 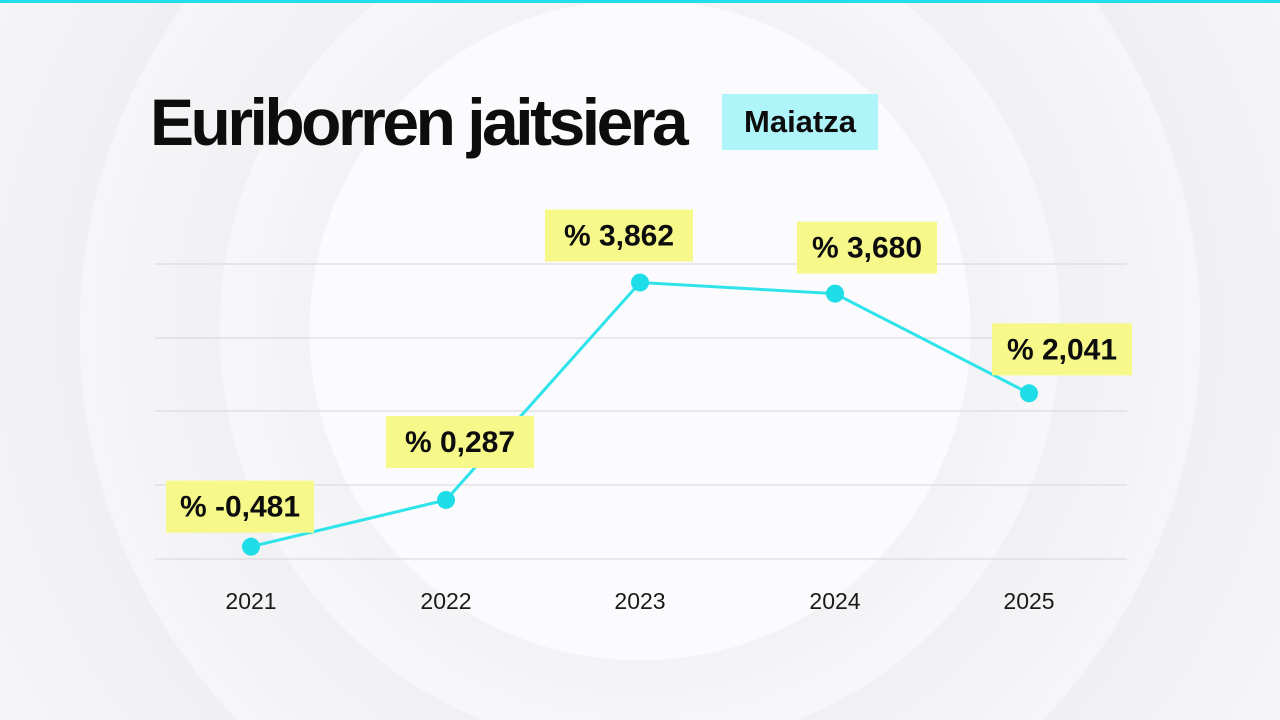 I want to click on month-badge: Maiatza, so click(x=800, y=122).